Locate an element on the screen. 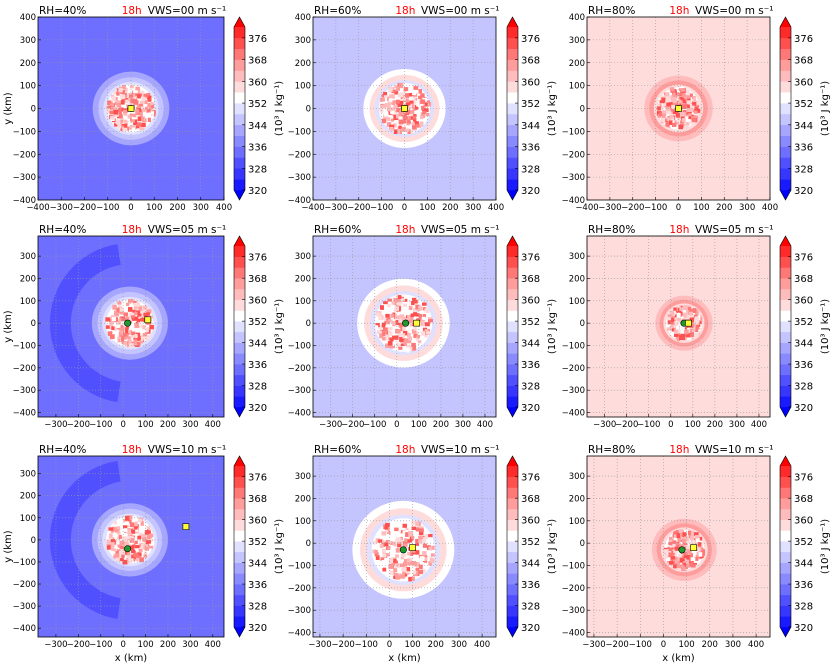 The image size is (831, 666). colorbar-extend-min is located at coordinates (785, 632).